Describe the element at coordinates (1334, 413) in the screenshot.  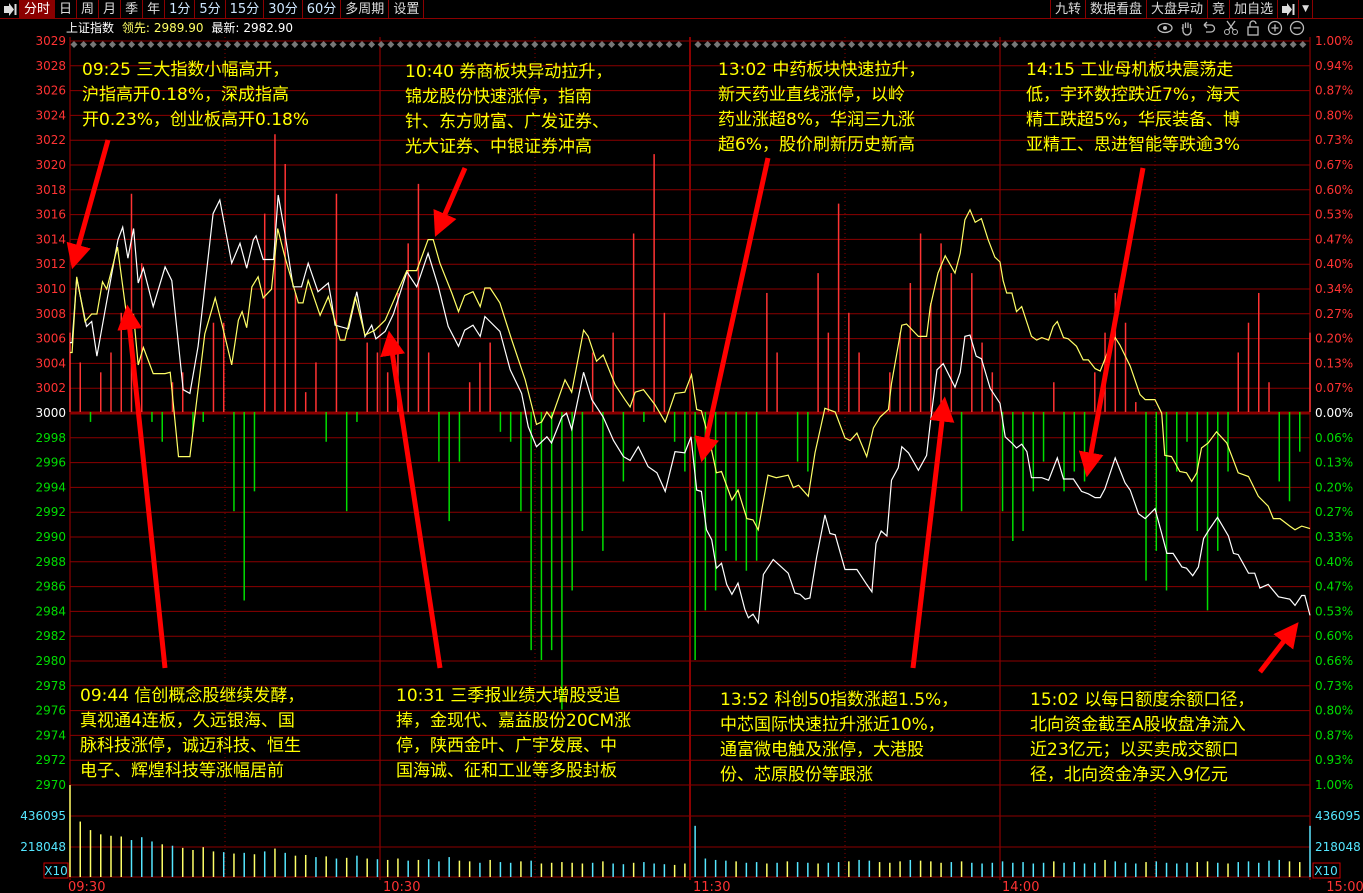
I see `y-tick-right: 0.00%` at that location.